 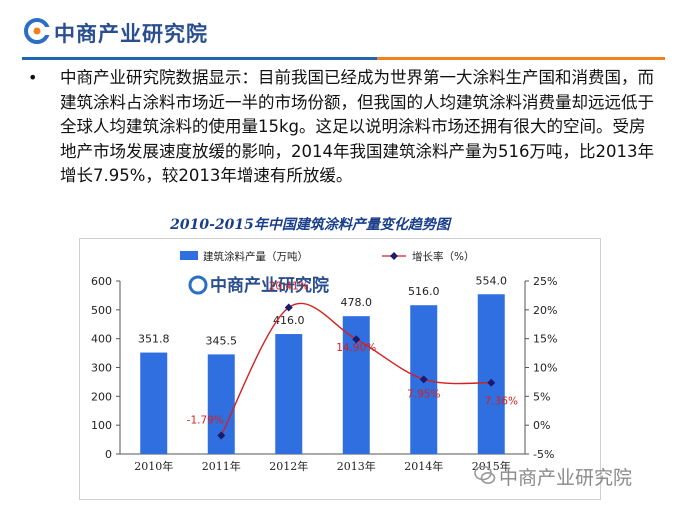 I want to click on legend-label-line: 增长率（%）, so click(x=443, y=256).